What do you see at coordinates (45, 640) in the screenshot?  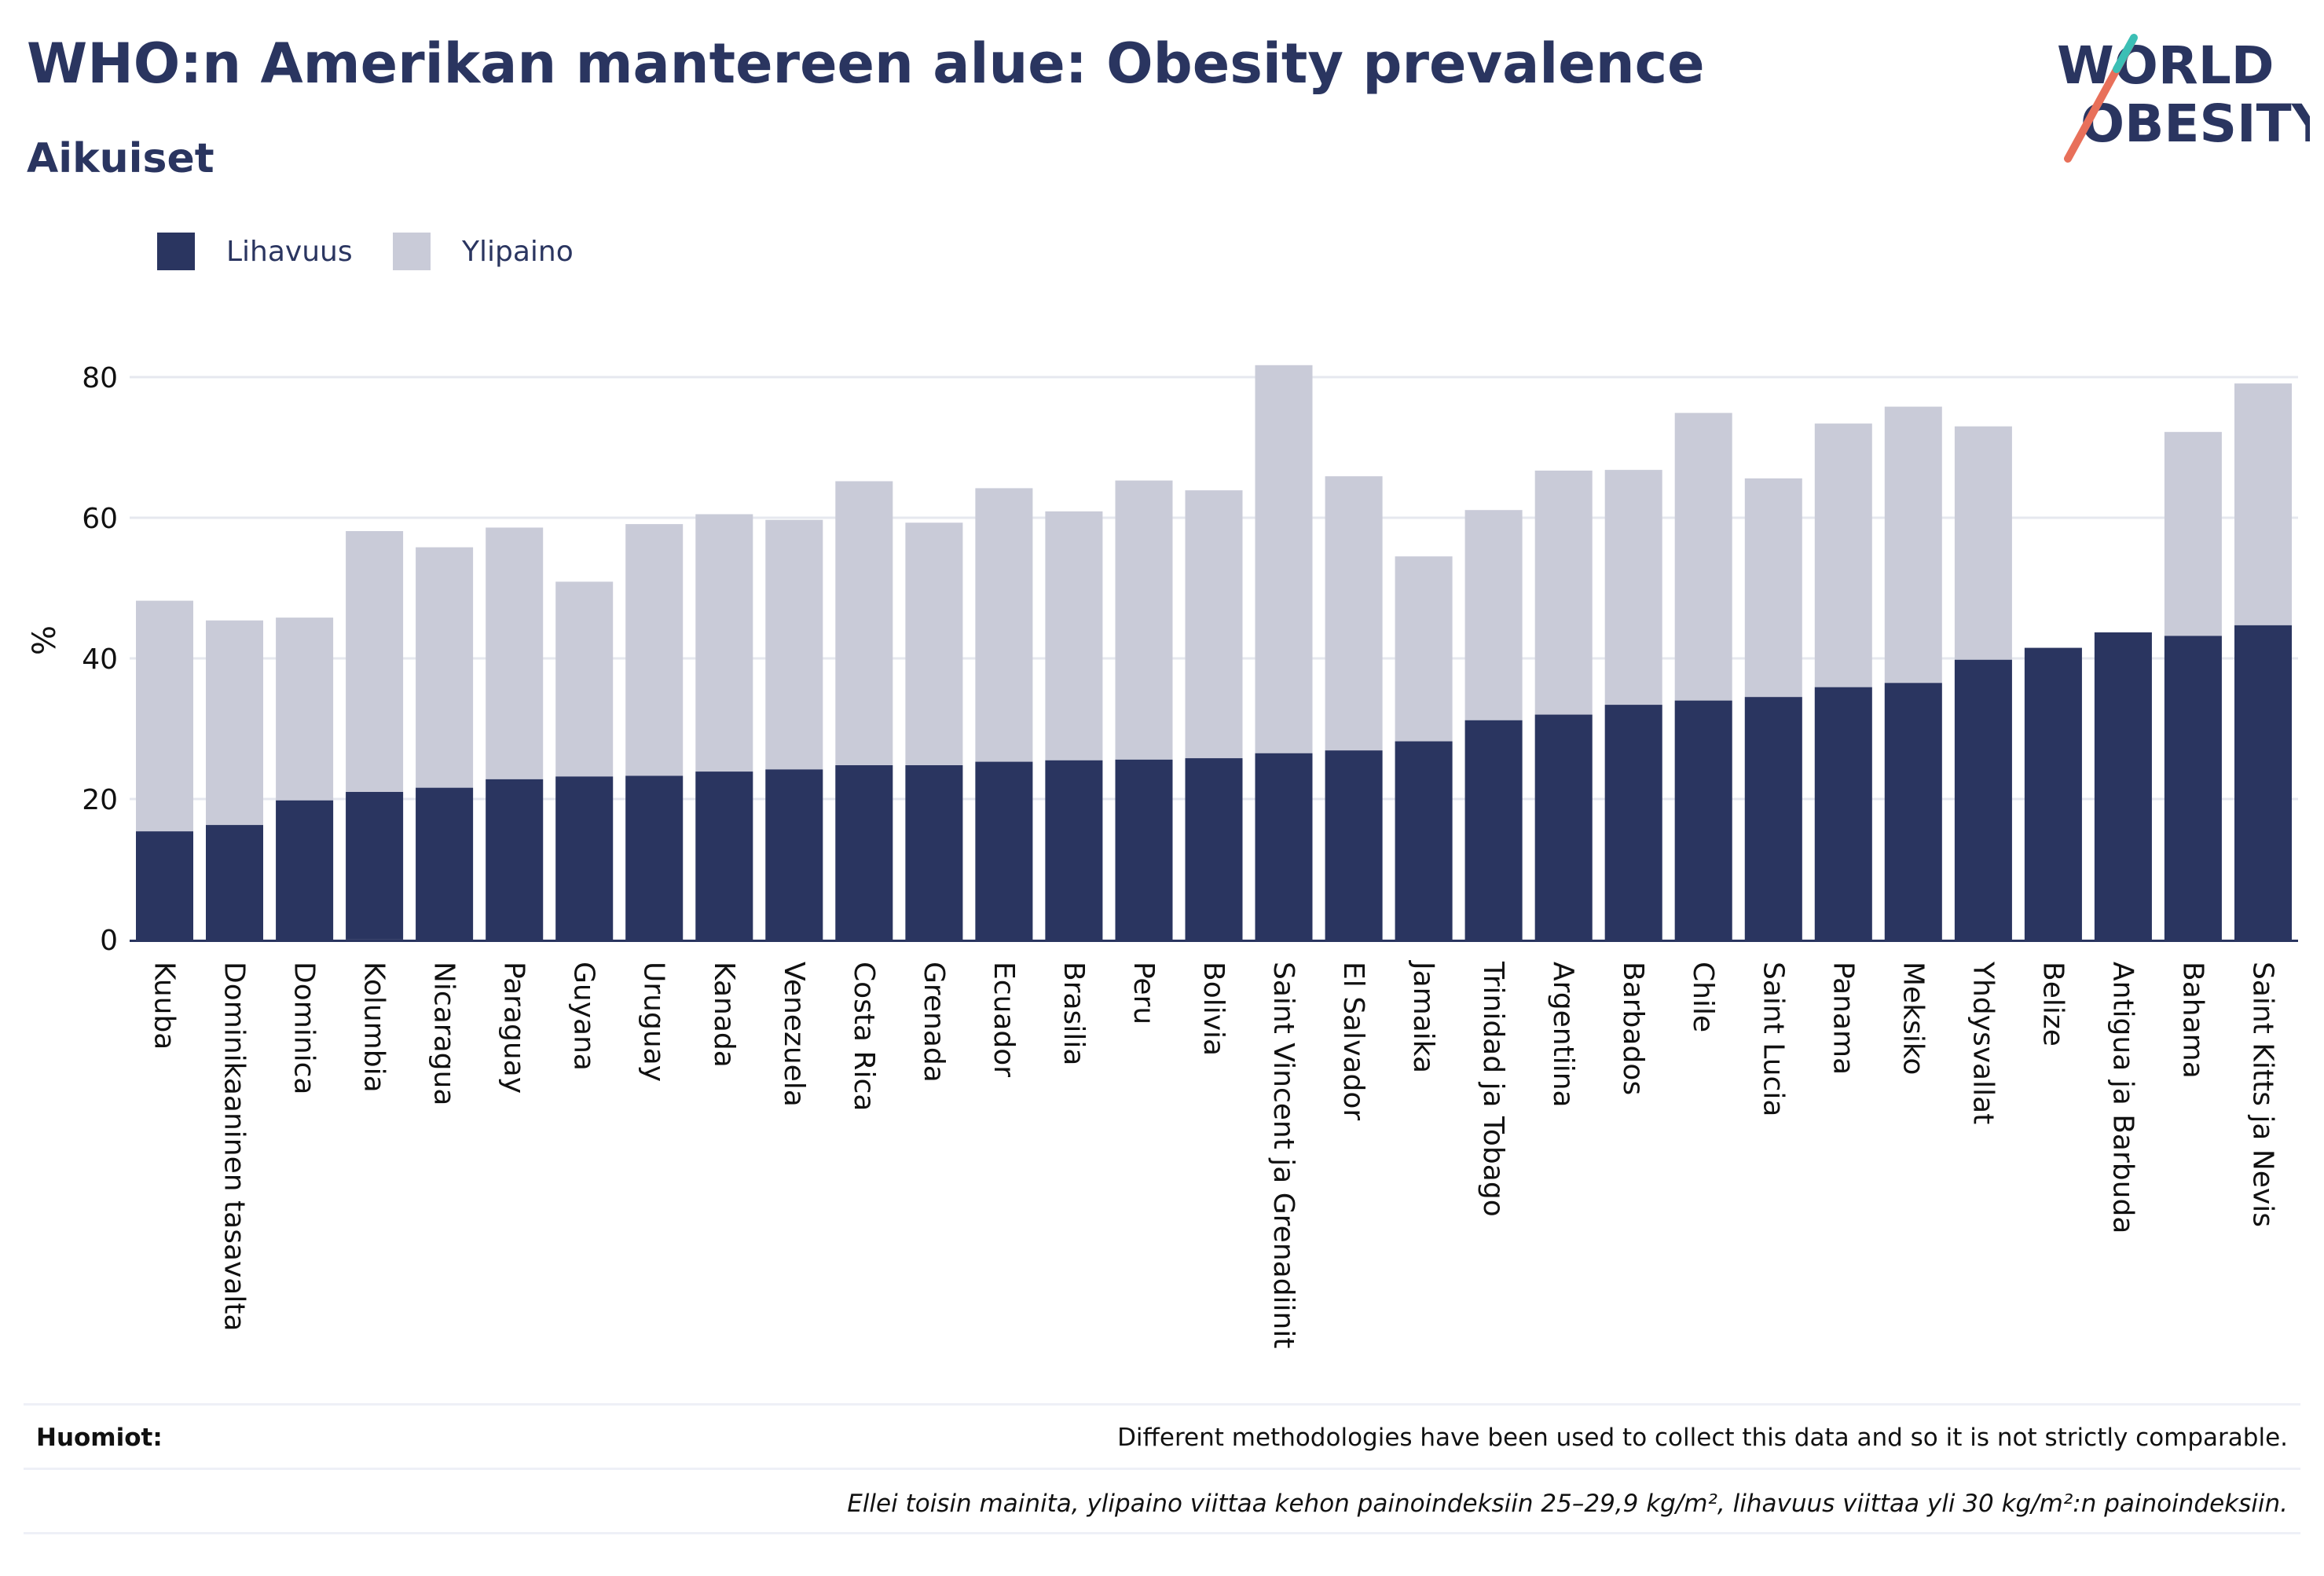 I see `y-axis-title: %` at bounding box center [45, 640].